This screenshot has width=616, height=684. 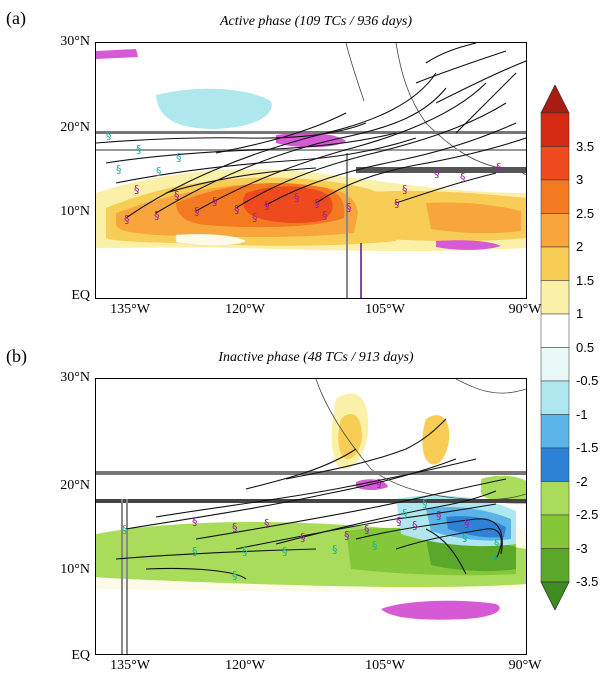 What do you see at coordinates (441, 170) in the screenshot?
I see `panel-a-artifact3` at bounding box center [441, 170].